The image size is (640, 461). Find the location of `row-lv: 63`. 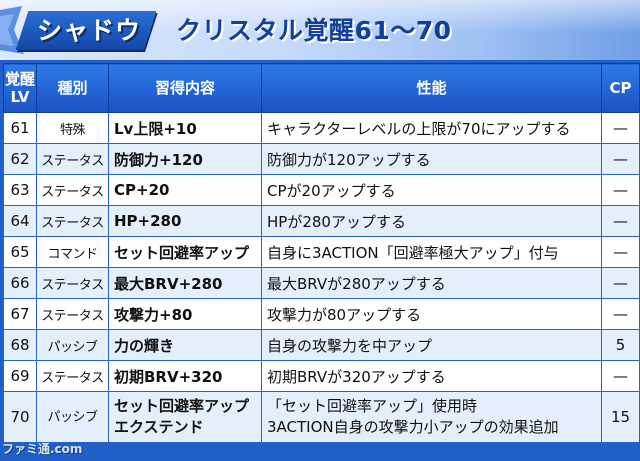

row-lv: 63 is located at coordinates (20, 190).